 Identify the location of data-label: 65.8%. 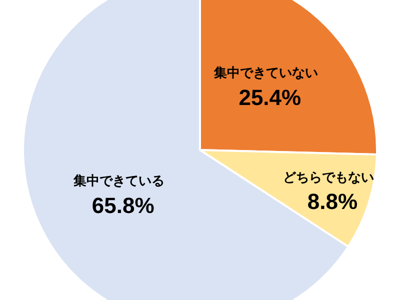
(123, 205).